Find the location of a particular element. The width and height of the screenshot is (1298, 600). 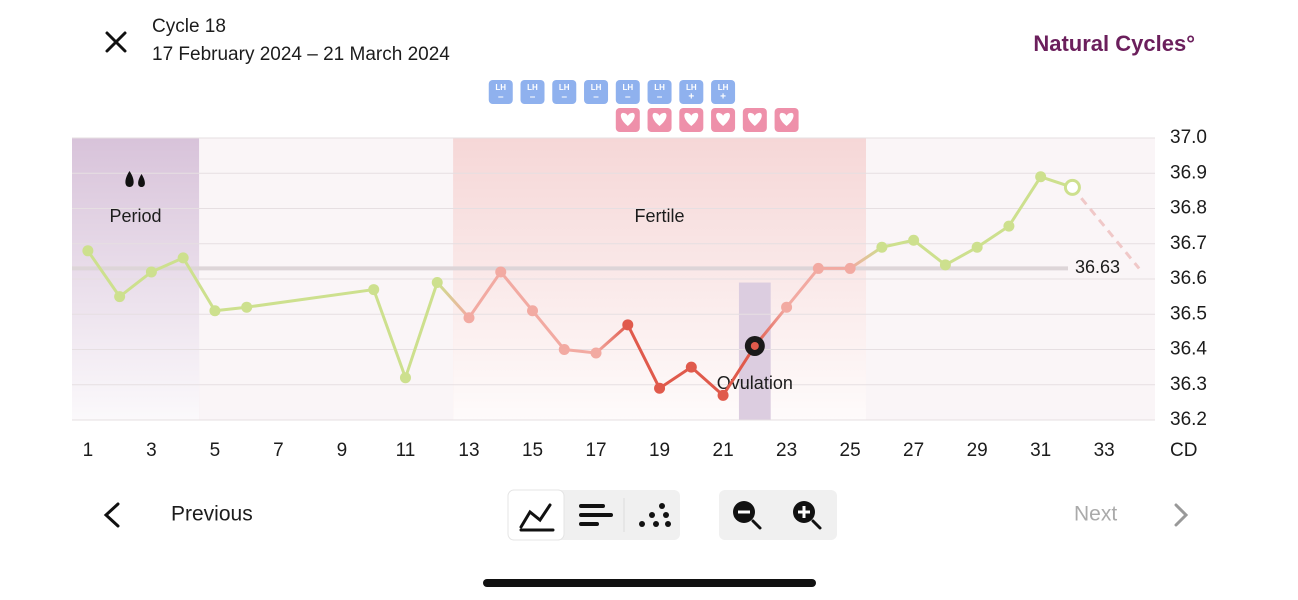

y-tick-label: 36.7 is located at coordinates (1188, 243).